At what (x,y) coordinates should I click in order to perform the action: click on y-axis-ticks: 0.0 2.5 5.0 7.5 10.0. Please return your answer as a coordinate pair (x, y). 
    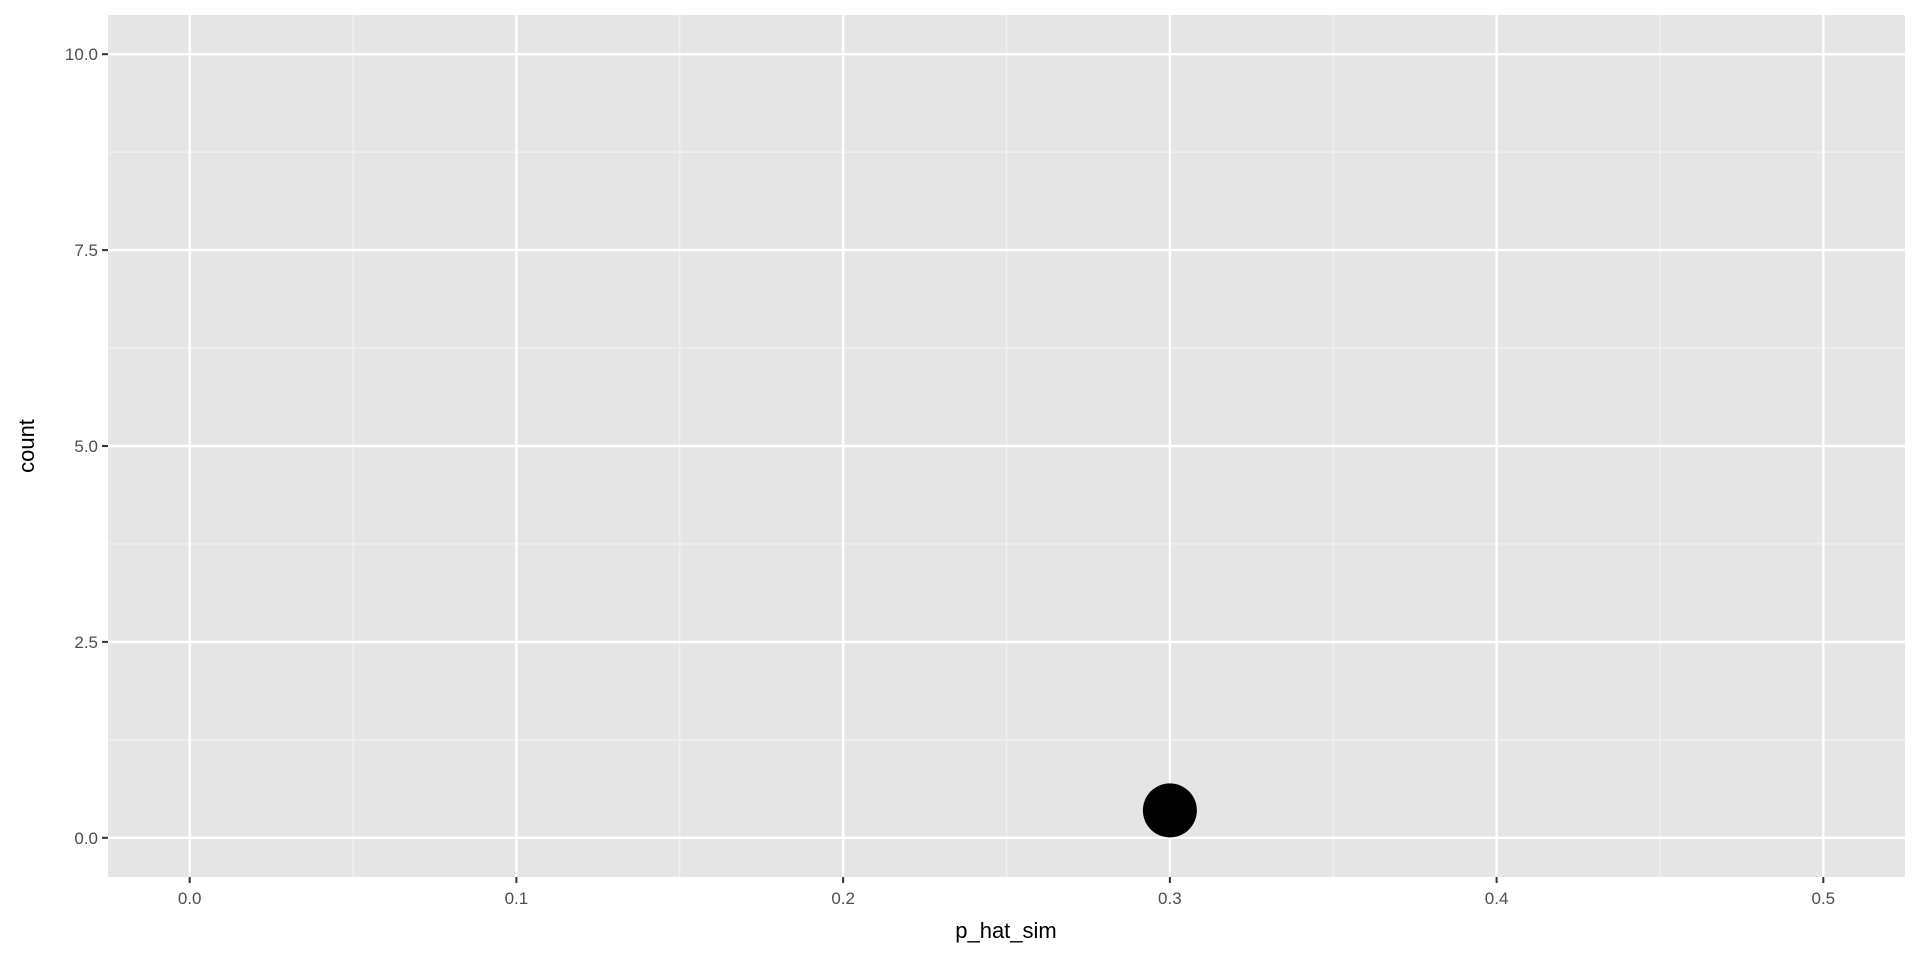
    Looking at the image, I should click on (86, 446).